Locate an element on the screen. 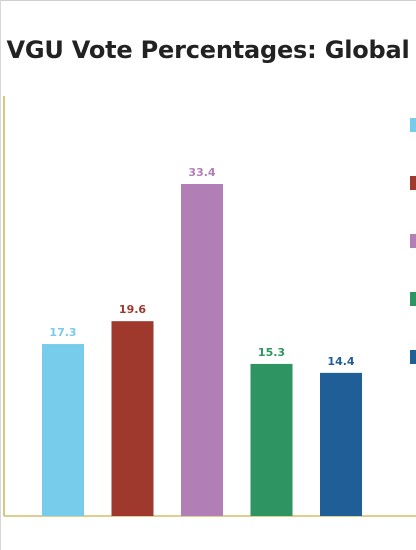 This screenshot has height=550, width=416. bar-value-label: 33.4 is located at coordinates (201, 172).